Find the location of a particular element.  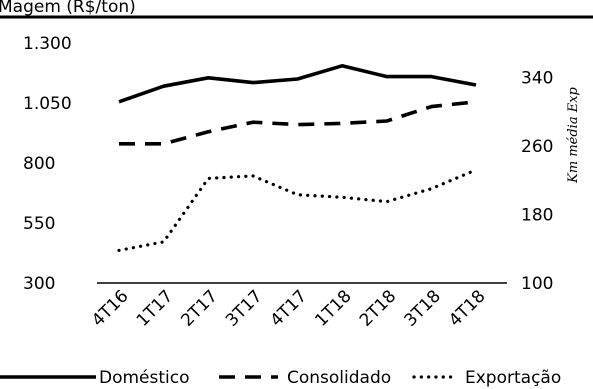

series-line-solid is located at coordinates (297, 84).